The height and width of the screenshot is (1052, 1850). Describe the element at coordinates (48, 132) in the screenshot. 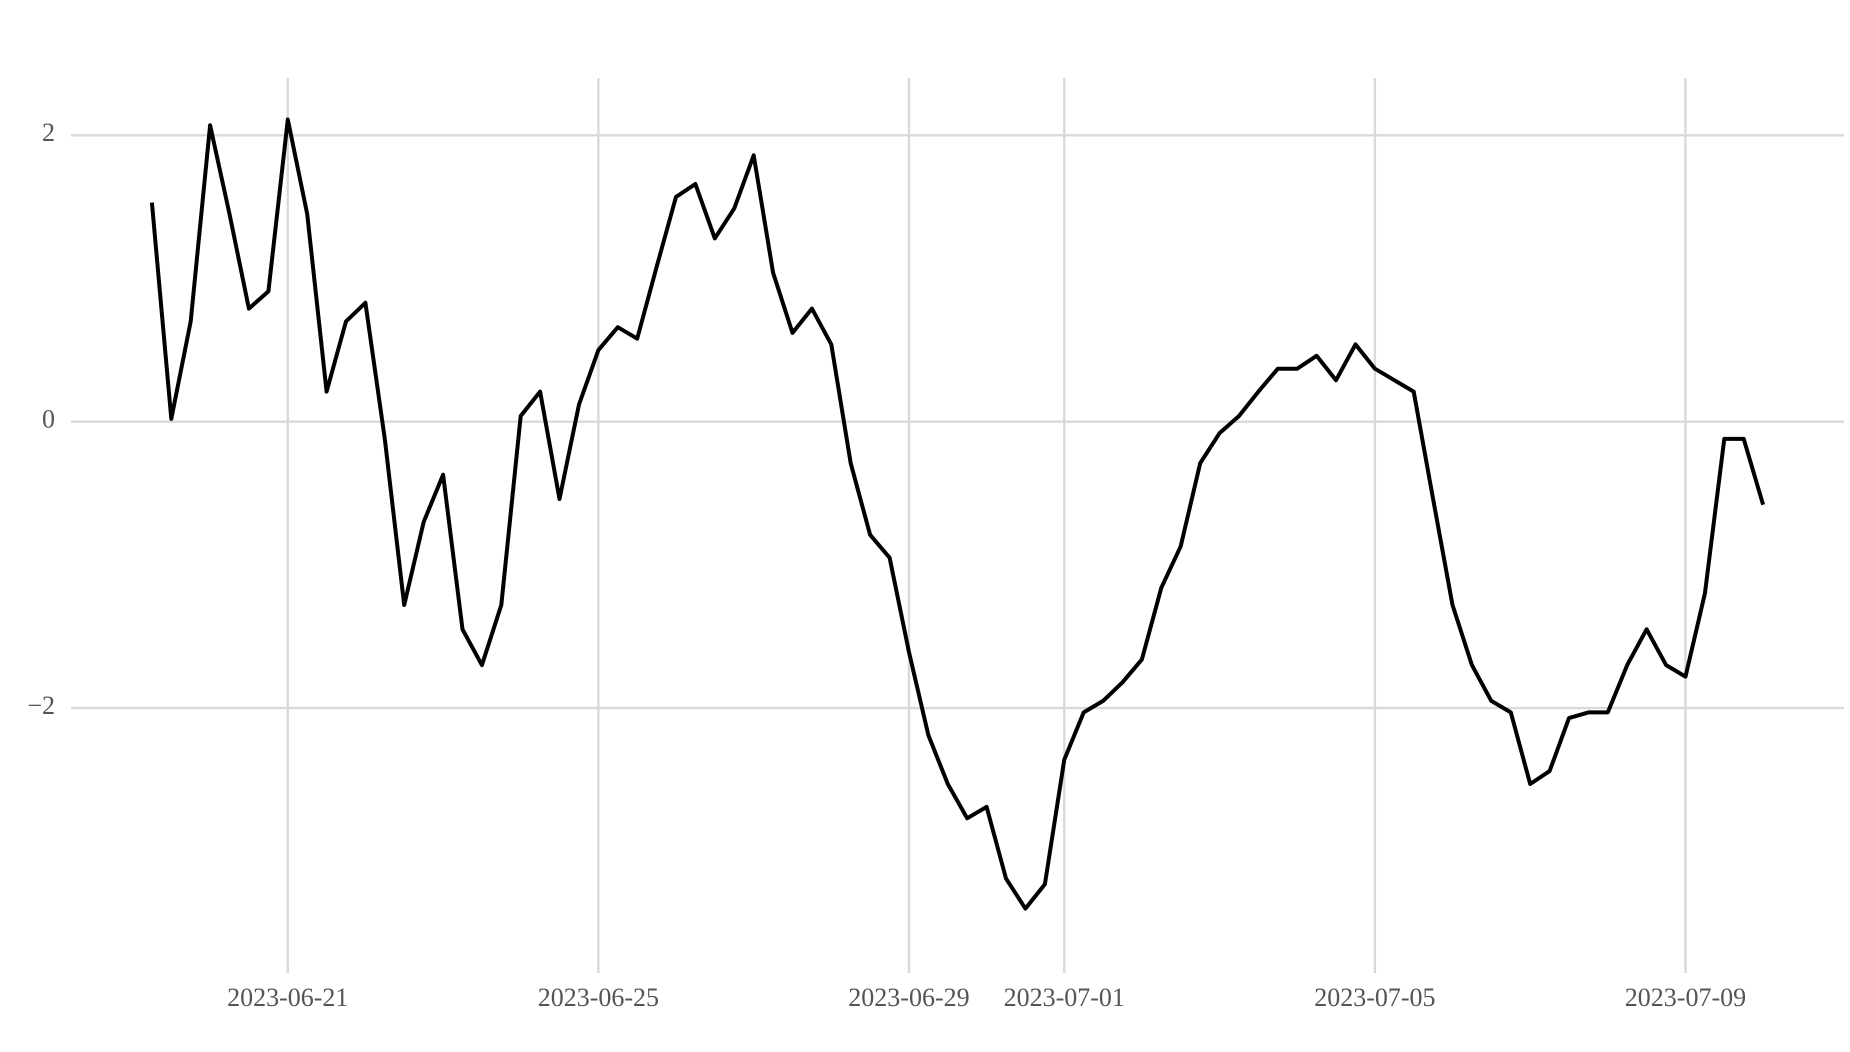

I see `y-tick-label: 2` at that location.